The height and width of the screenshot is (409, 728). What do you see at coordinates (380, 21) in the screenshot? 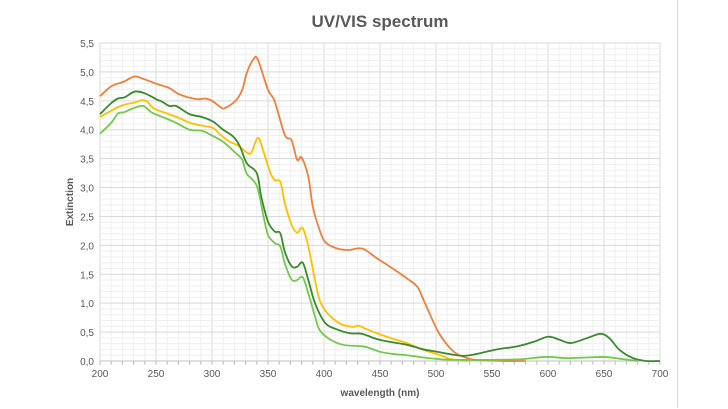
I see `chart-title: UV/VIS spectrum` at bounding box center [380, 21].